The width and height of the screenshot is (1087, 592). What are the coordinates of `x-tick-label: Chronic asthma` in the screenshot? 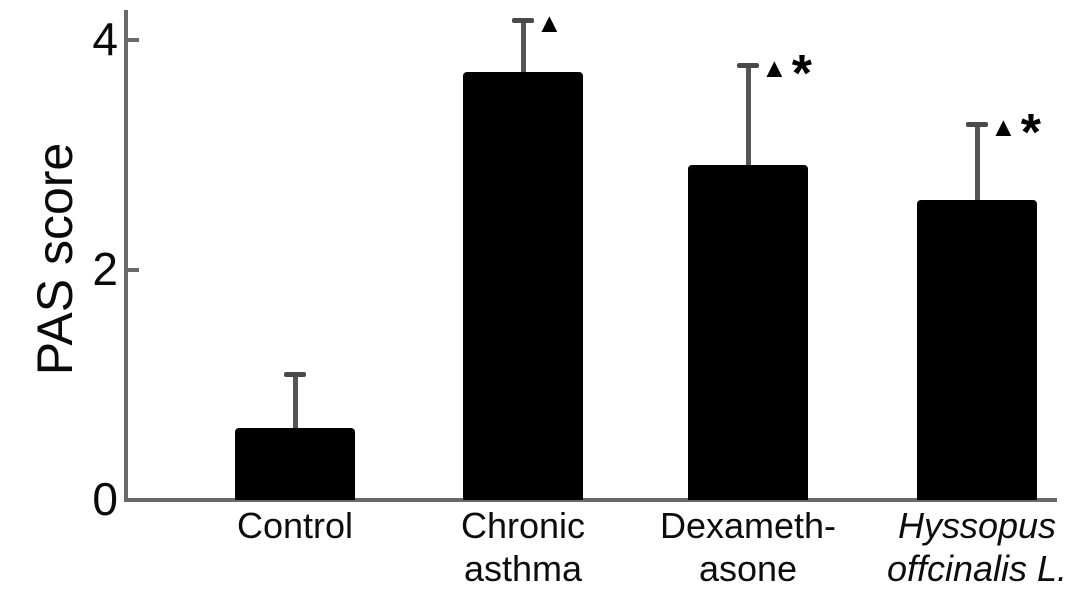 It's located at (523, 547).